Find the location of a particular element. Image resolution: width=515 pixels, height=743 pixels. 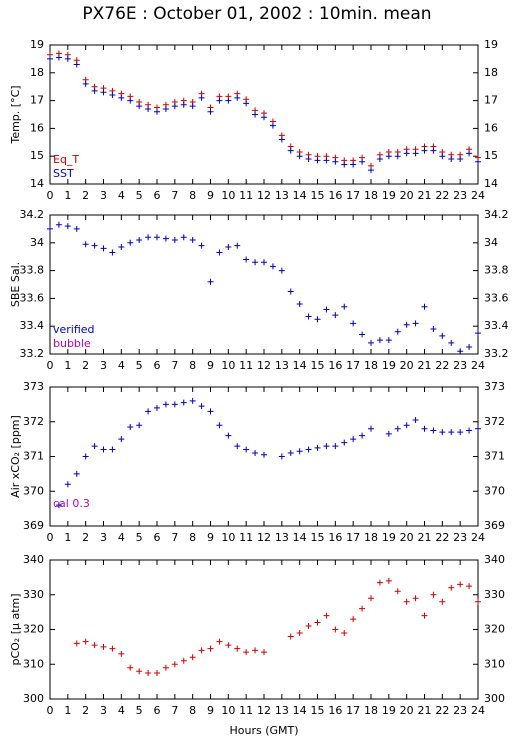

x-tick-label: 20 is located at coordinates (407, 537).